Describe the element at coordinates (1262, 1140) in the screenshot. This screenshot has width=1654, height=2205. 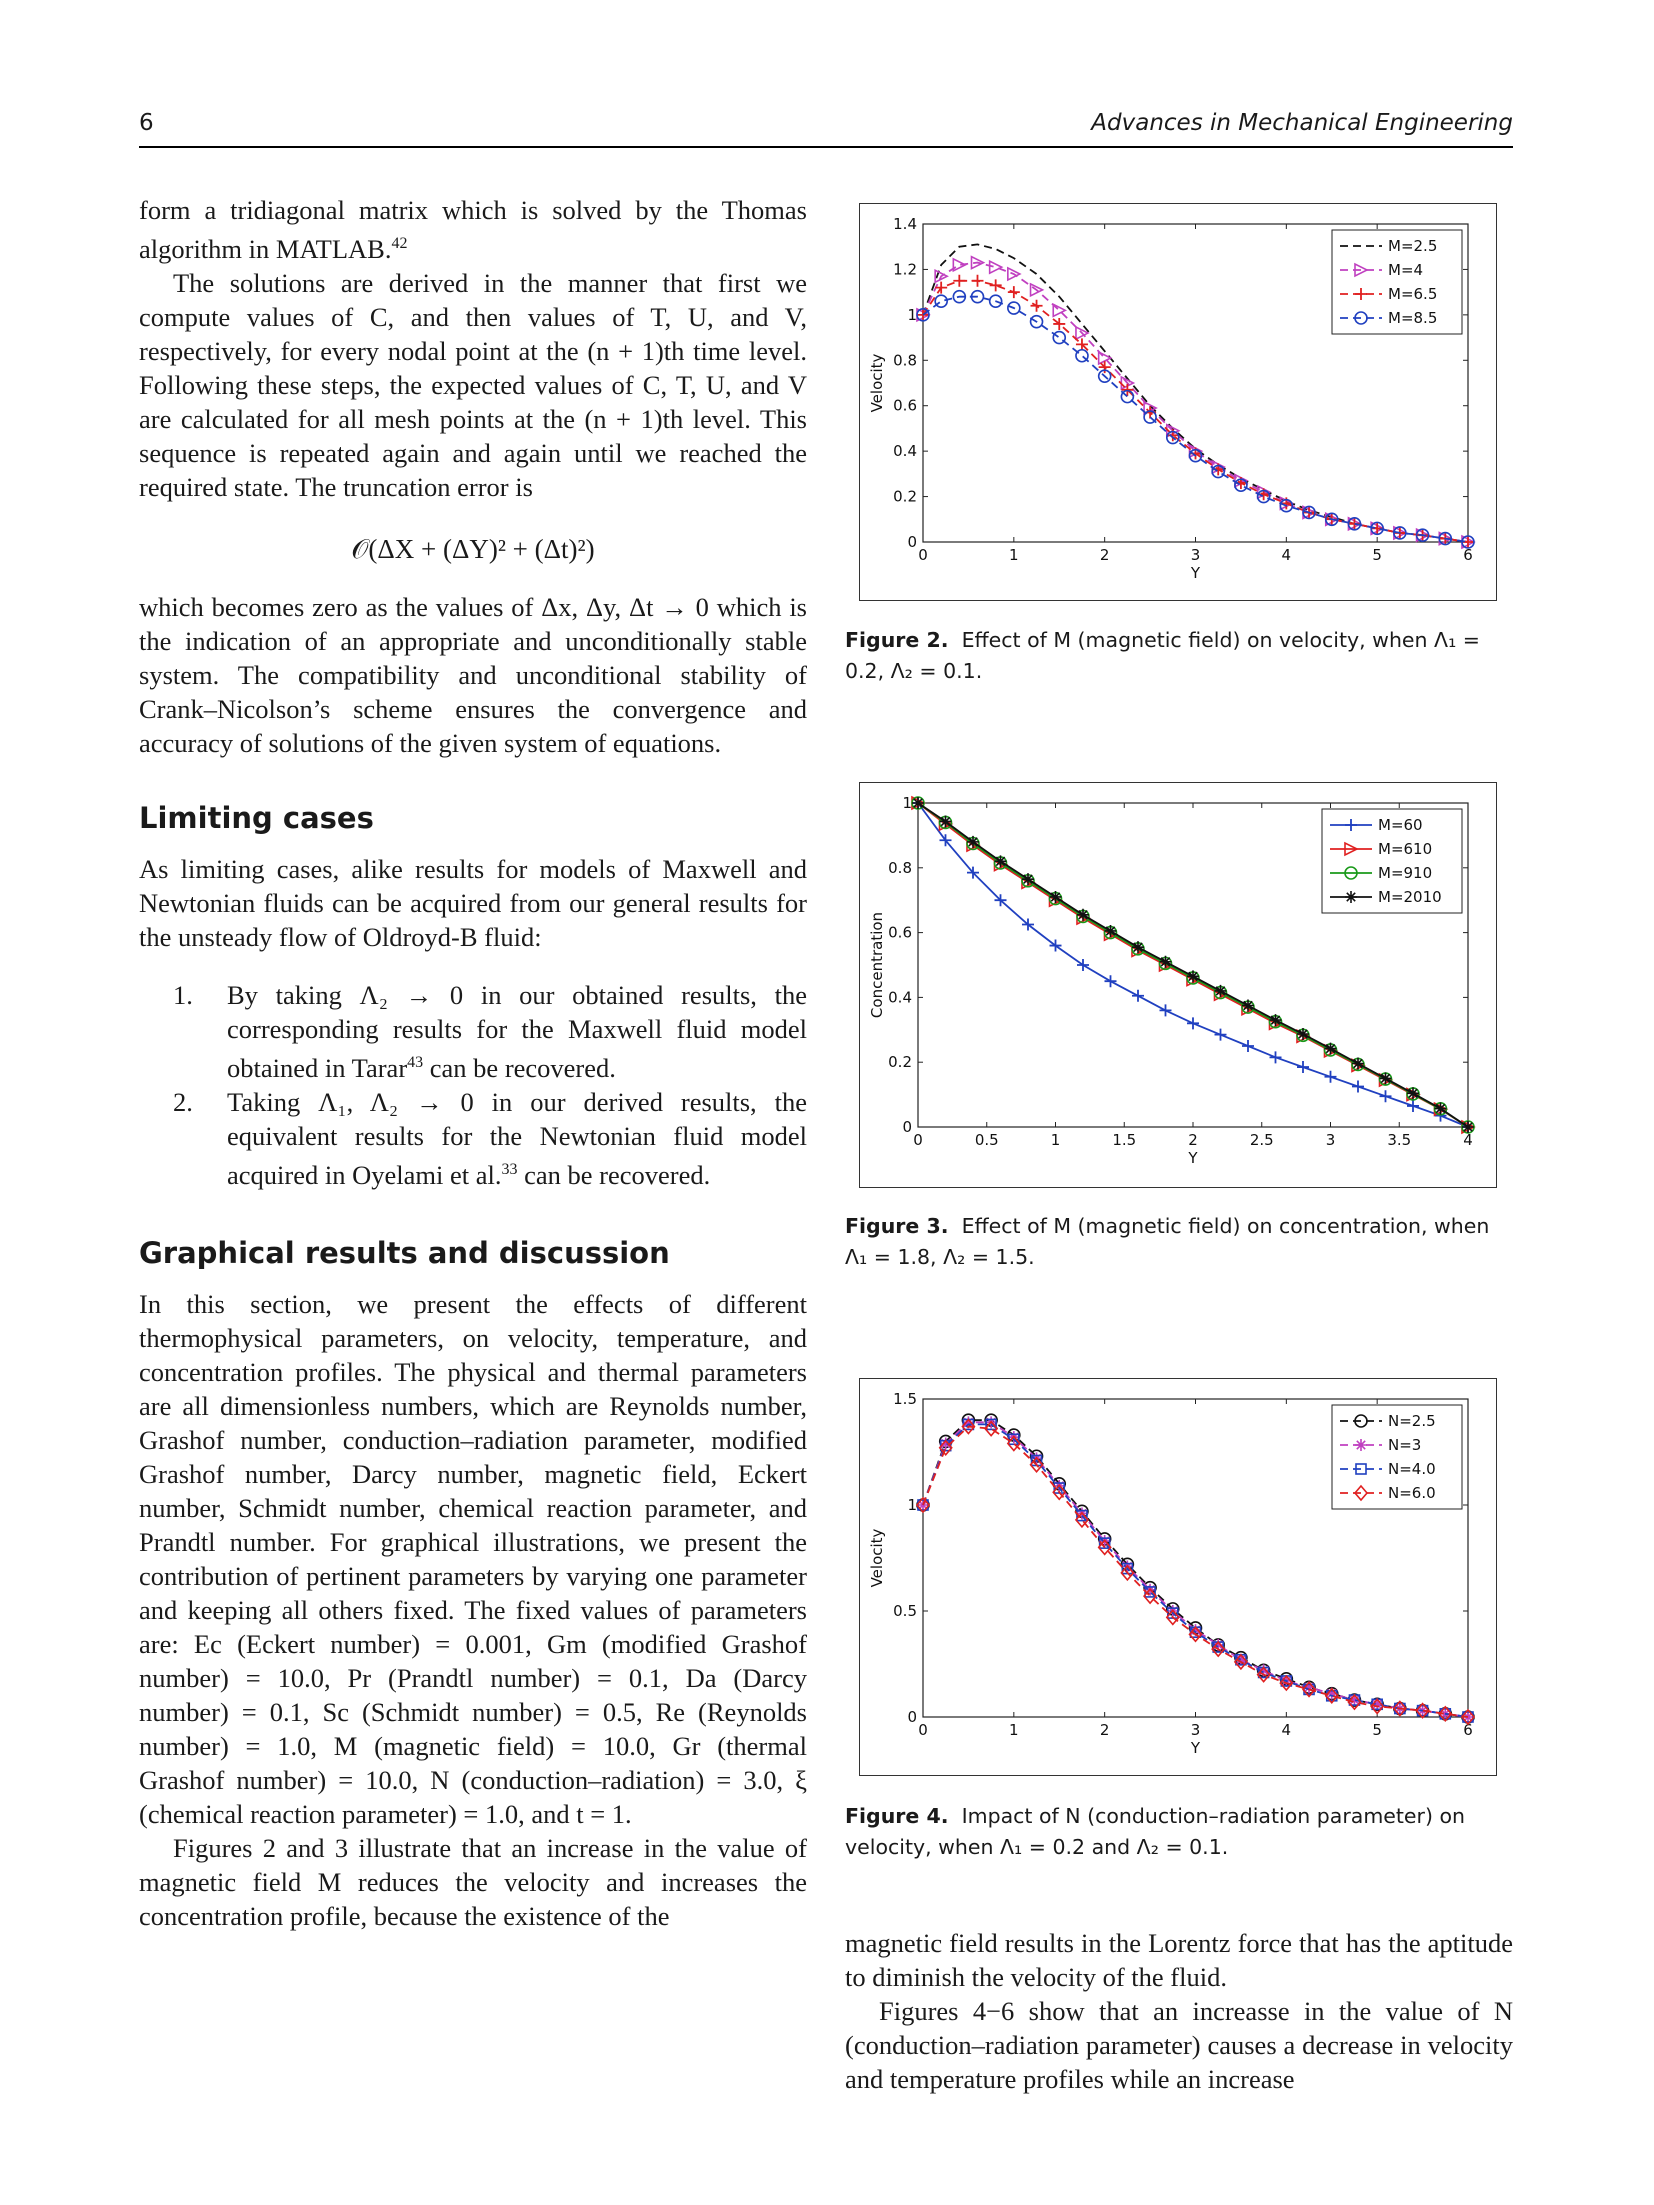
I see `x-tick-label: 2.5` at that location.